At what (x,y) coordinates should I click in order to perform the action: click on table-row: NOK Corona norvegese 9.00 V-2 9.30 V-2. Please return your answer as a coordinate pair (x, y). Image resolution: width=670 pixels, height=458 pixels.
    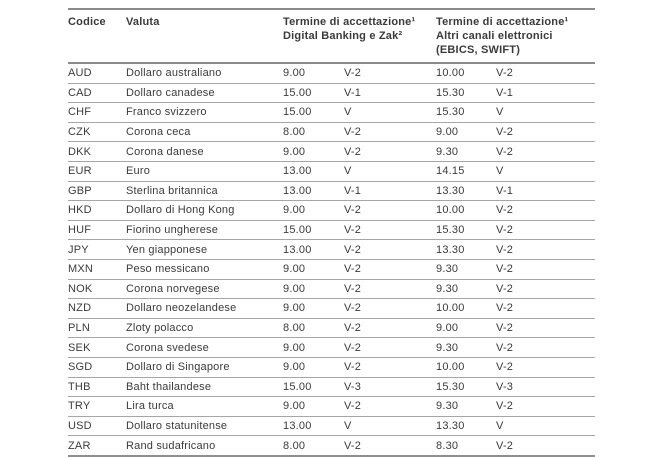
    Looking at the image, I should click on (332, 289).